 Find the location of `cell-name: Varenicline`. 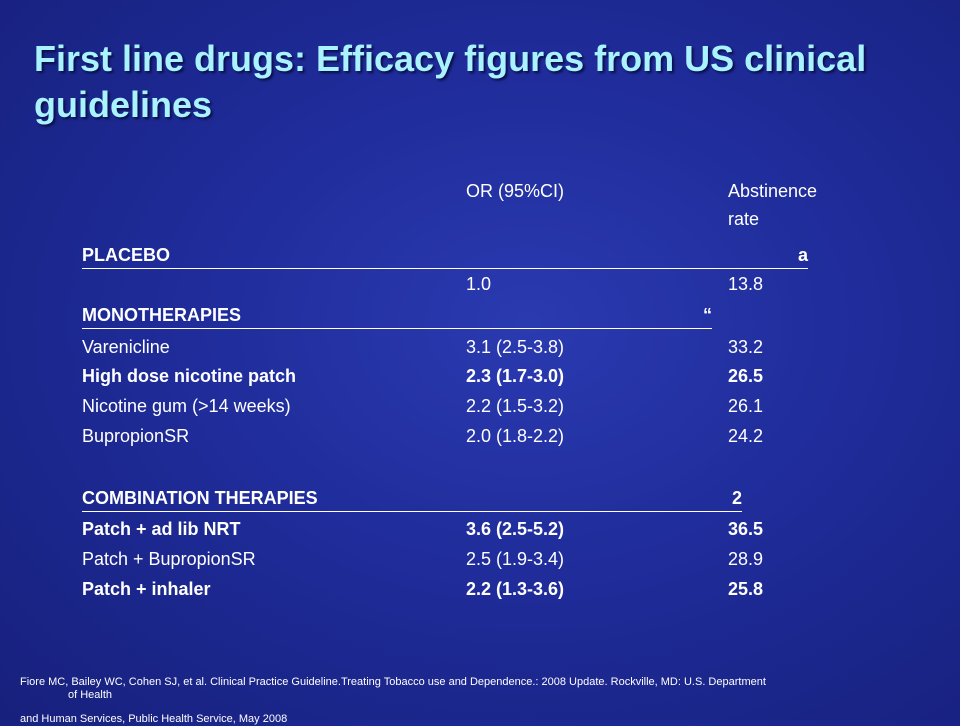

cell-name: Varenicline is located at coordinates (126, 347).